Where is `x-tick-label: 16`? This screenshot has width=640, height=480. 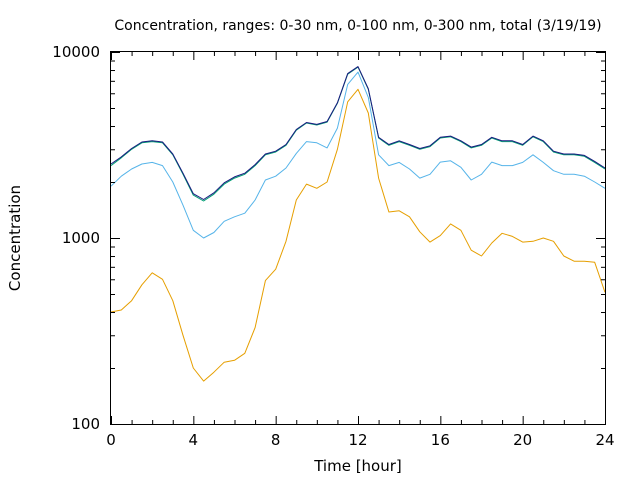 x-tick-label: 16 is located at coordinates (440, 440).